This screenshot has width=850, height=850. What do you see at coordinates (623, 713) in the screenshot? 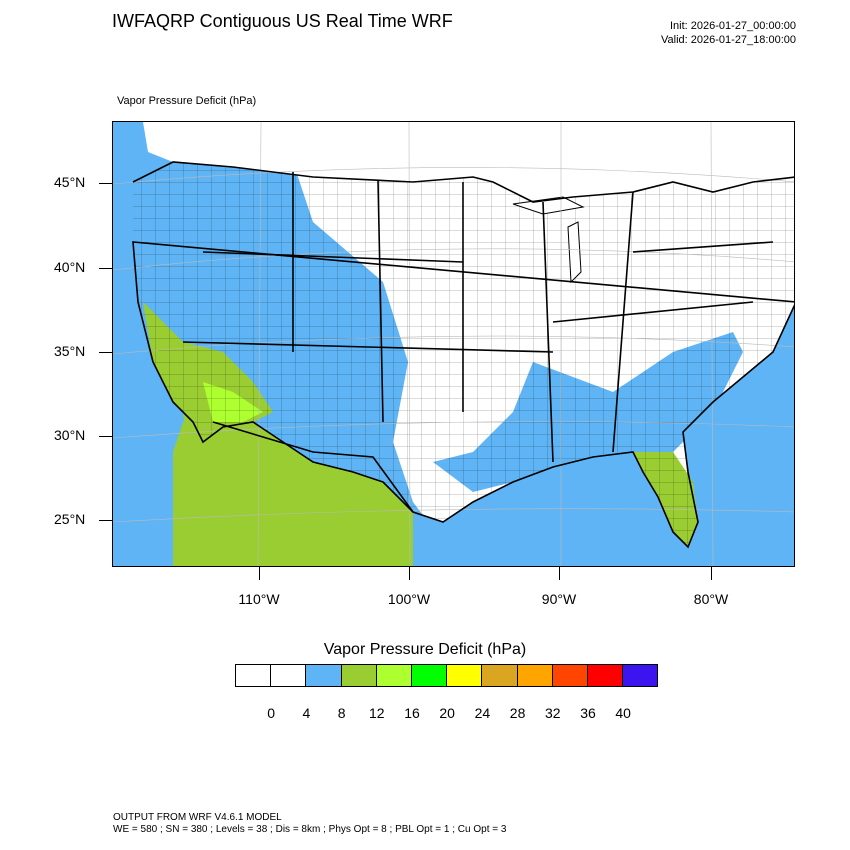
I see `legend-tick-label: 40` at bounding box center [623, 713].